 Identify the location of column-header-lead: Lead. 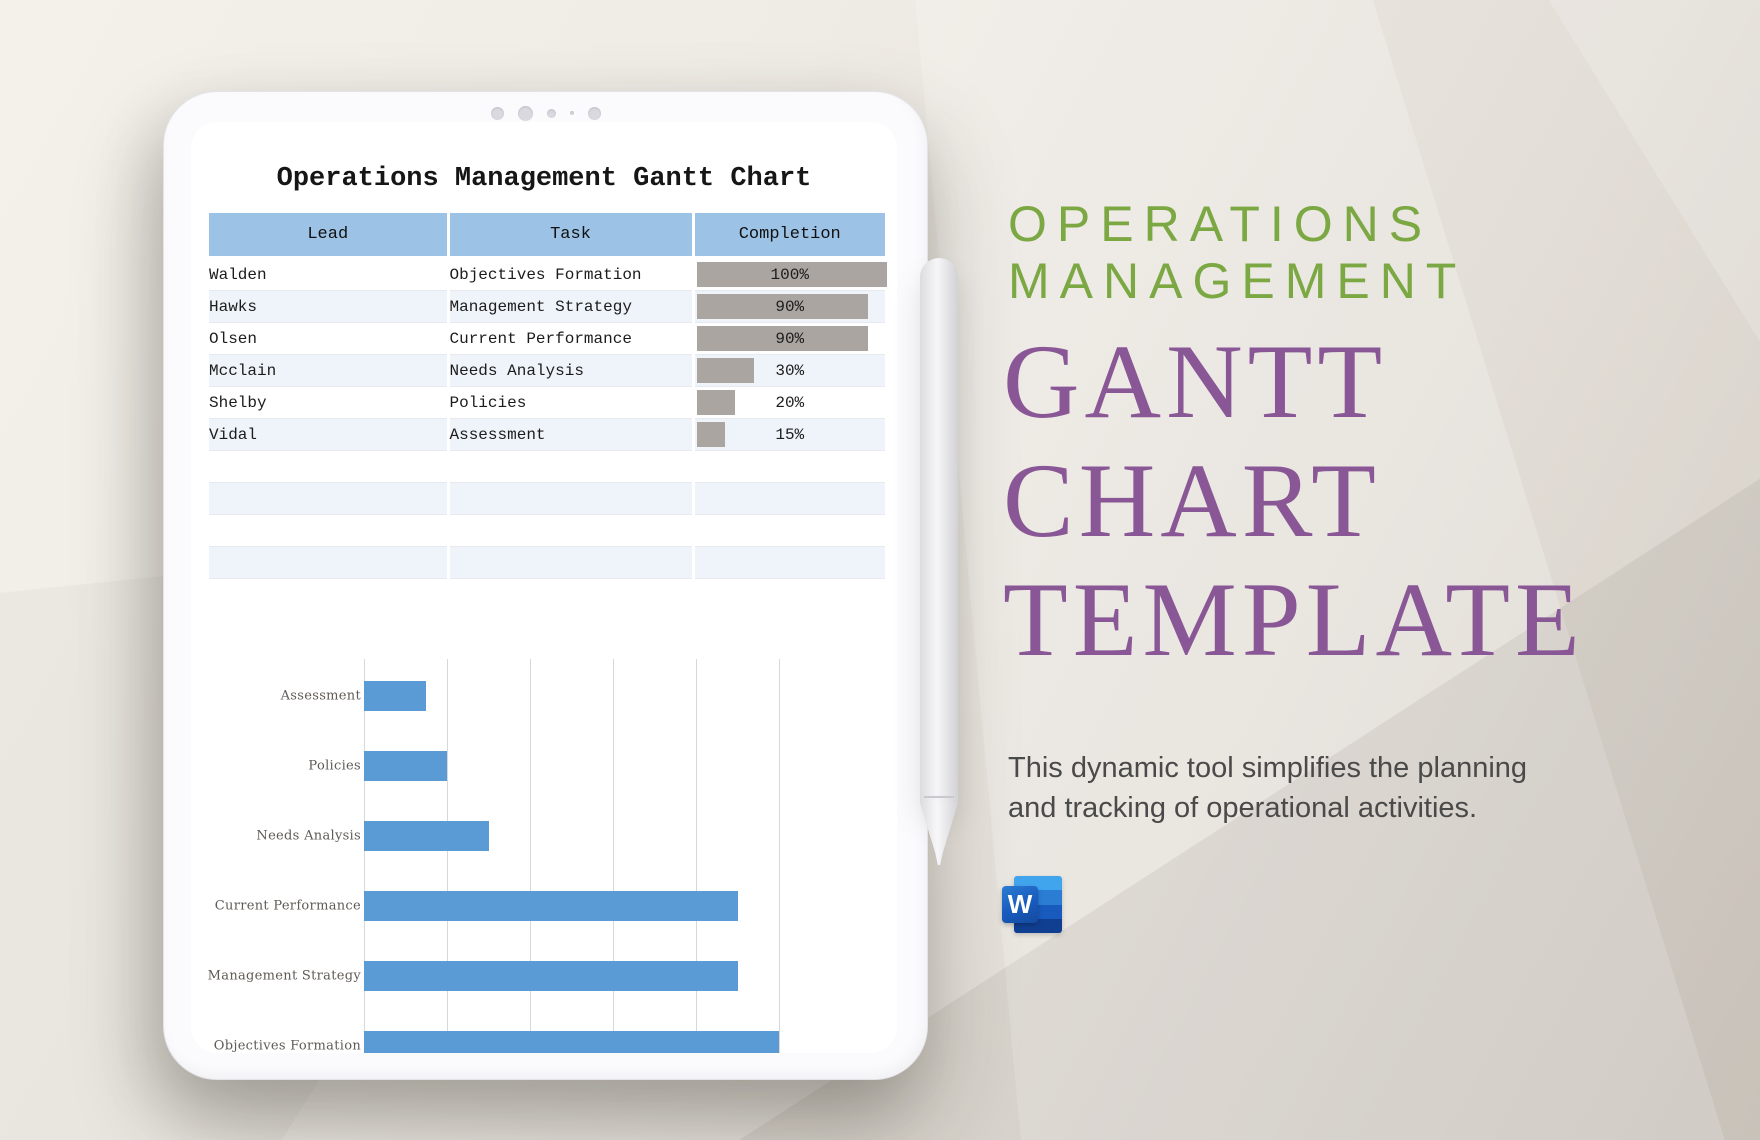
(328, 236).